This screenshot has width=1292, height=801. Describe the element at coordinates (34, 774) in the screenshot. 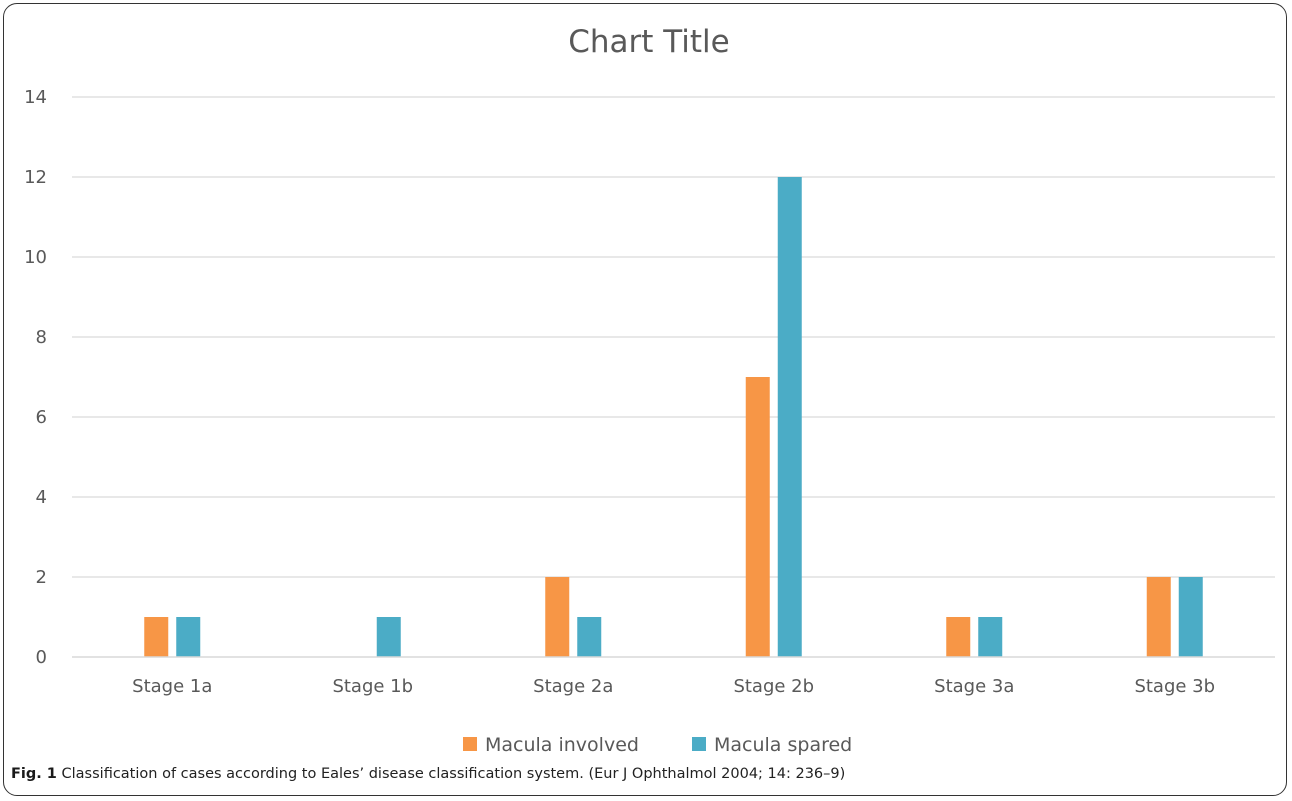

I see `figure-label: Fig. 1` at that location.